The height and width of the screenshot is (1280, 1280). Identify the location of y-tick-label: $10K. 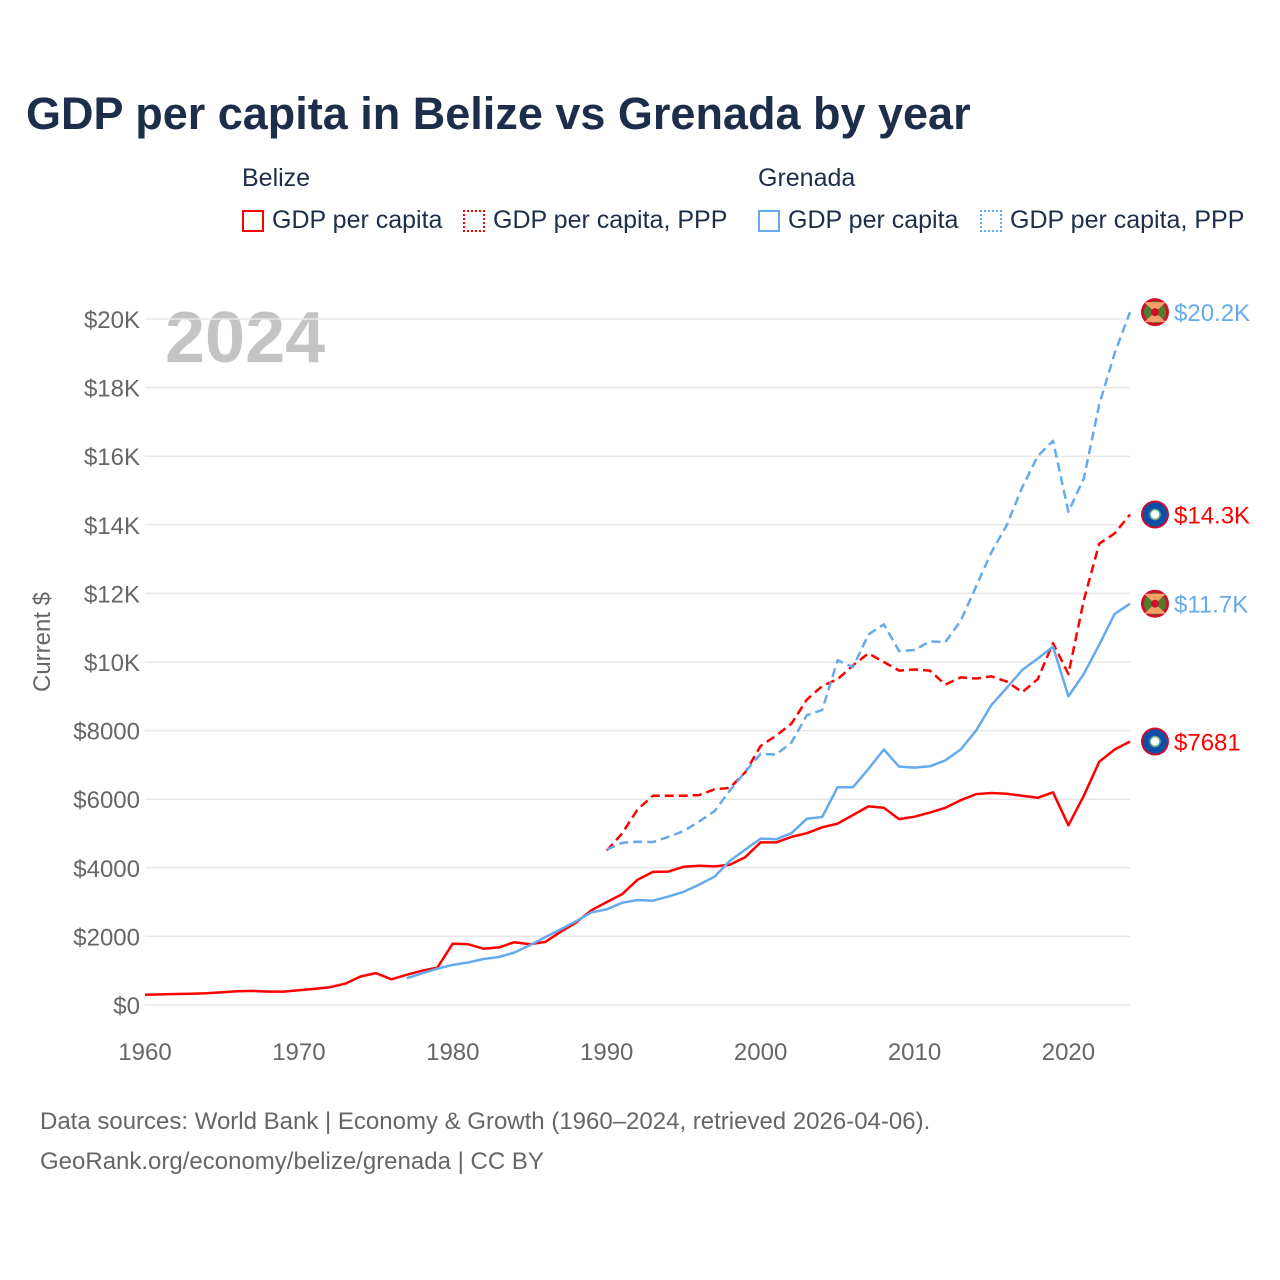
(112, 663).